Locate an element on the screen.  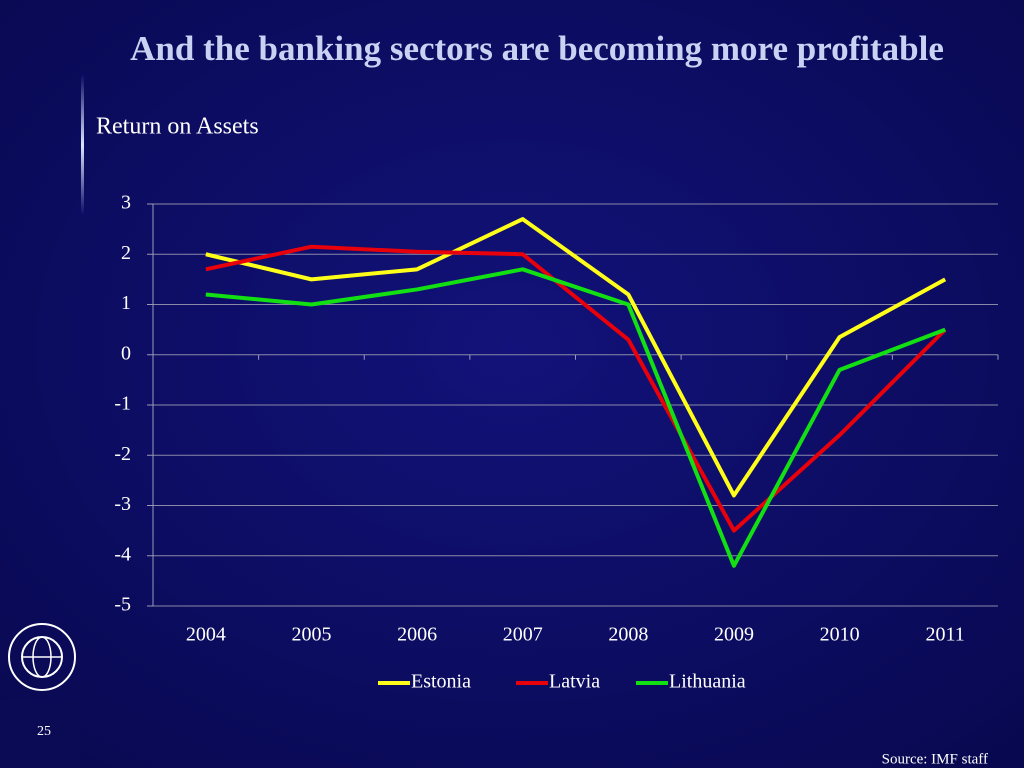
x-tick-label: 2006 is located at coordinates (417, 635).